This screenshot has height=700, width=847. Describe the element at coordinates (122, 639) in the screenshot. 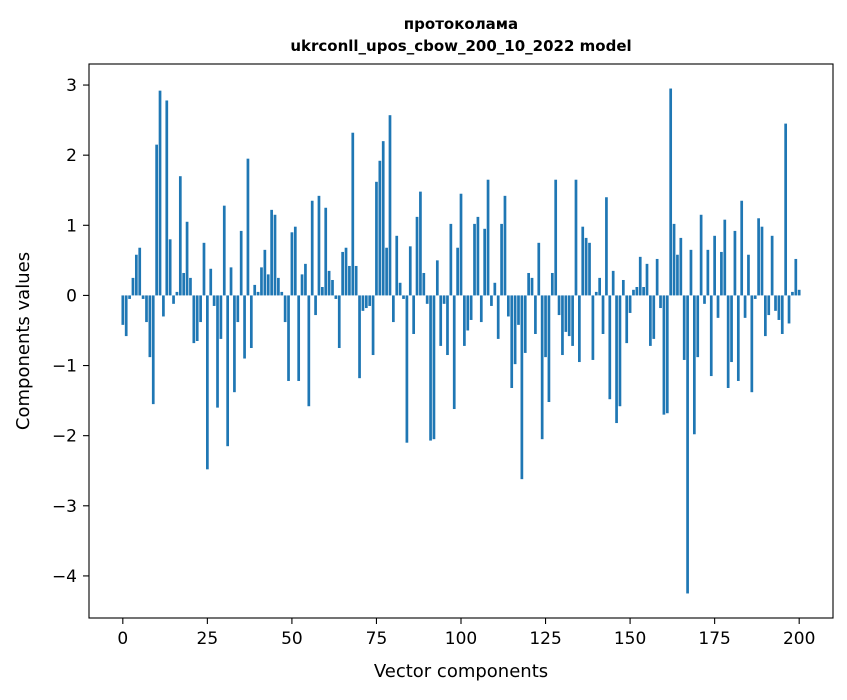

I see `x-tick-label: 0` at that location.